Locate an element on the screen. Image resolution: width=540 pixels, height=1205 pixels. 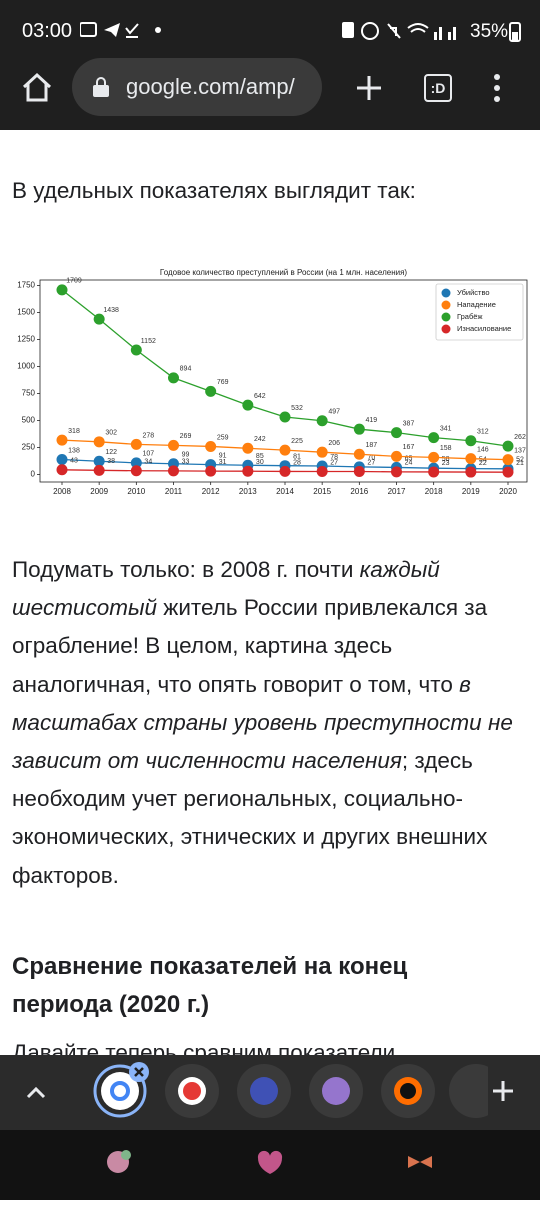
home-button is located at coordinates (37, 88).